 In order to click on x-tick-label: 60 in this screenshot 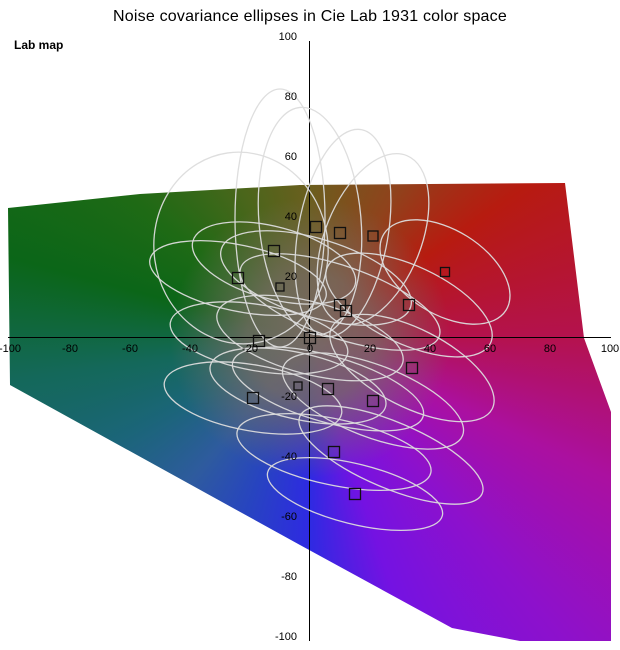, I will do `click(490, 349)`.